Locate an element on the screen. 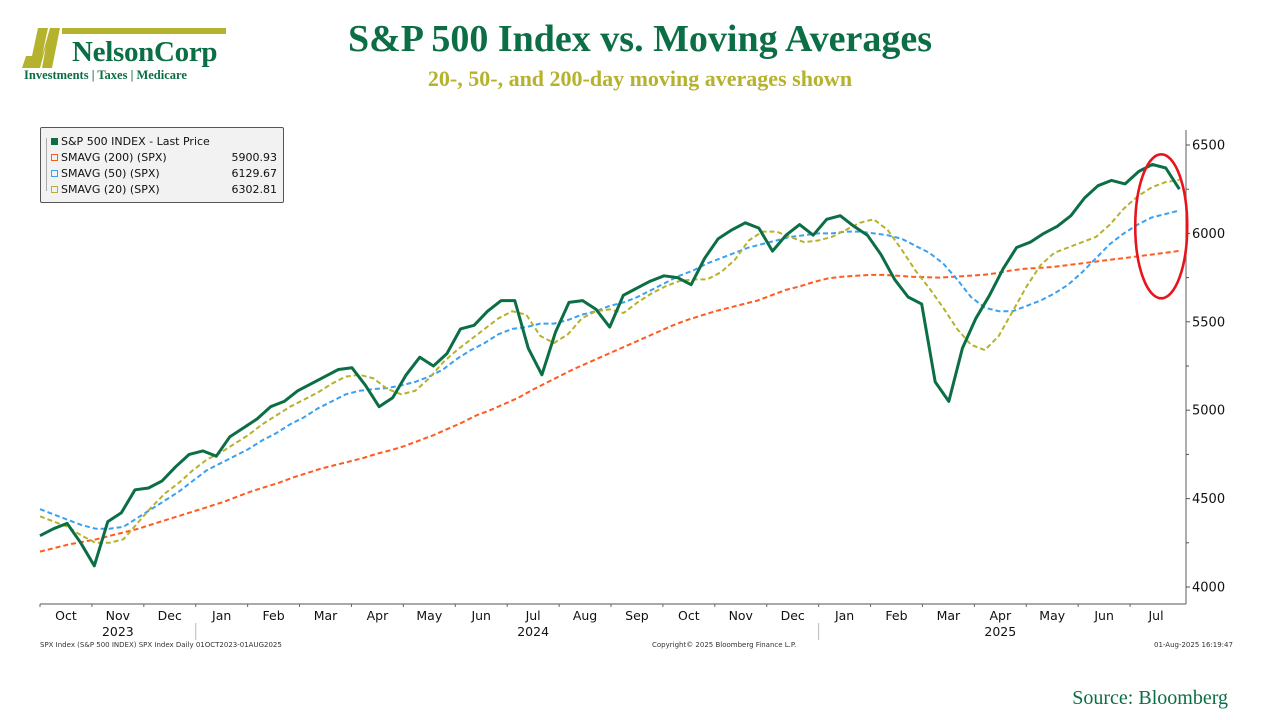 The image size is (1280, 720). highlight-ellipse is located at coordinates (1161, 226).